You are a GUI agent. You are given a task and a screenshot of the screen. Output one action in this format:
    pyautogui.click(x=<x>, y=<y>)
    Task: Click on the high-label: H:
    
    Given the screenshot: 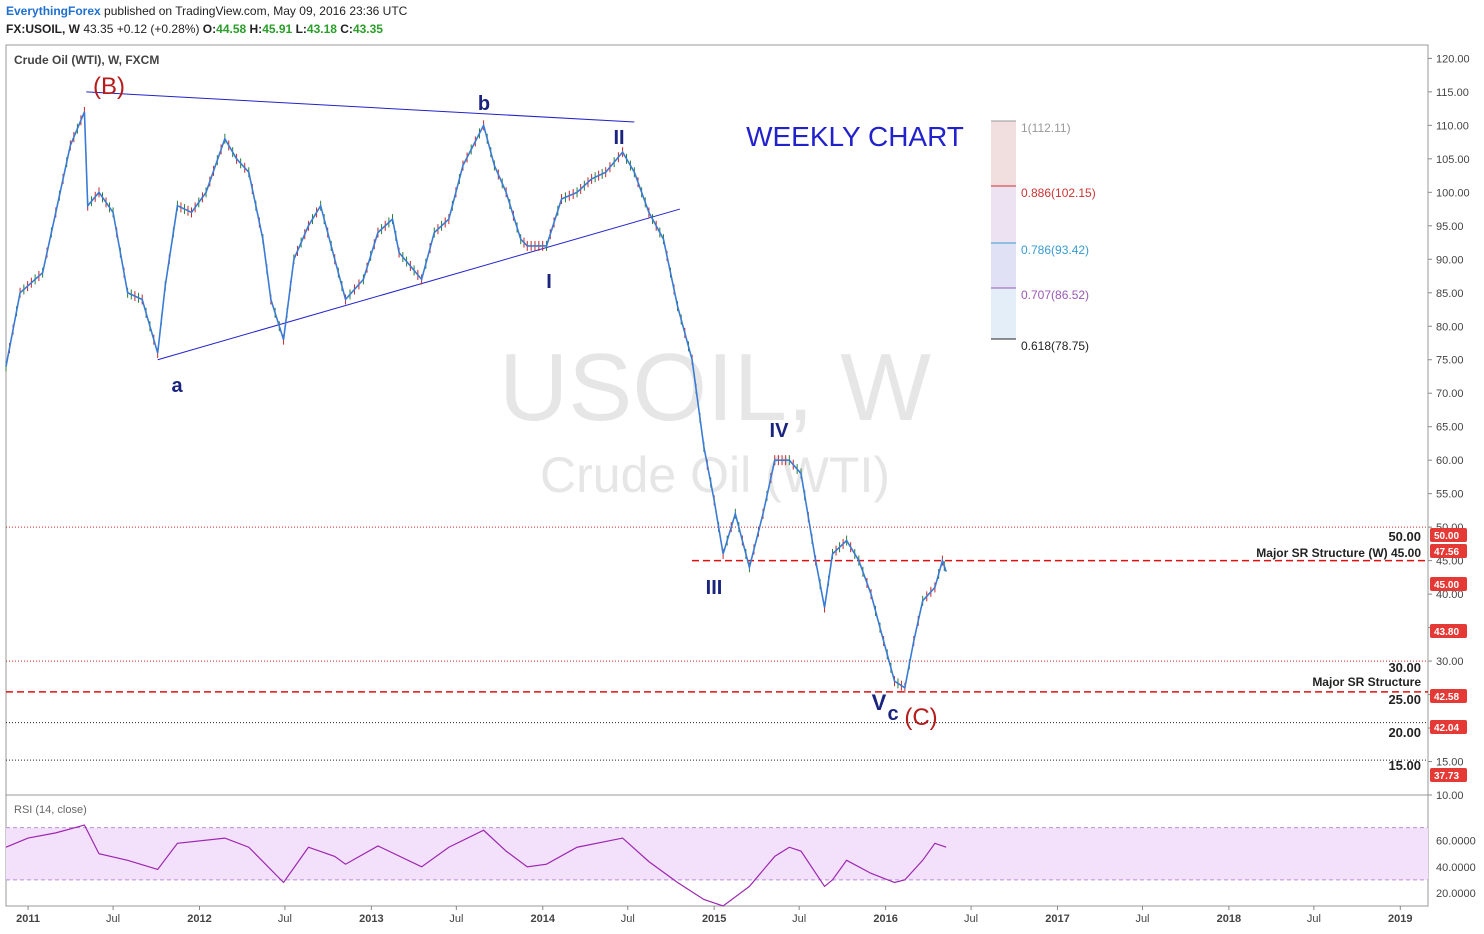 What is the action you would take?
    pyautogui.click(x=256, y=29)
    